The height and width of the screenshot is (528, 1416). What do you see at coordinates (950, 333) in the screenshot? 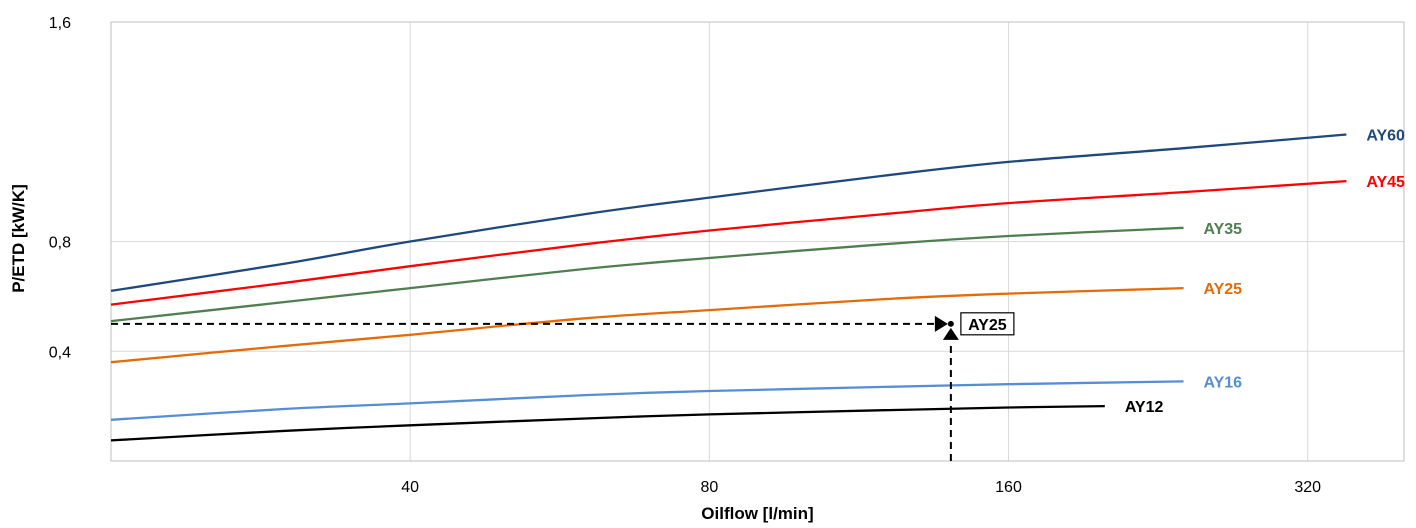
I see `arrow-up-icon` at bounding box center [950, 333].